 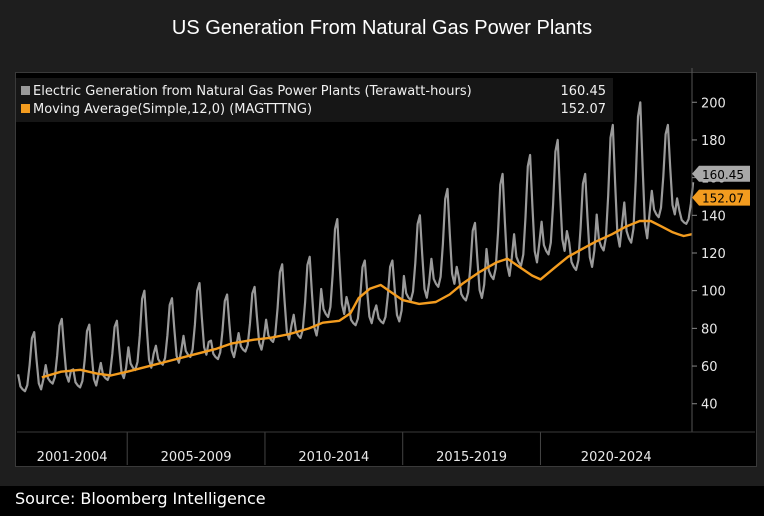 I want to click on gas-last-value-tag-bg, so click(x=721, y=173).